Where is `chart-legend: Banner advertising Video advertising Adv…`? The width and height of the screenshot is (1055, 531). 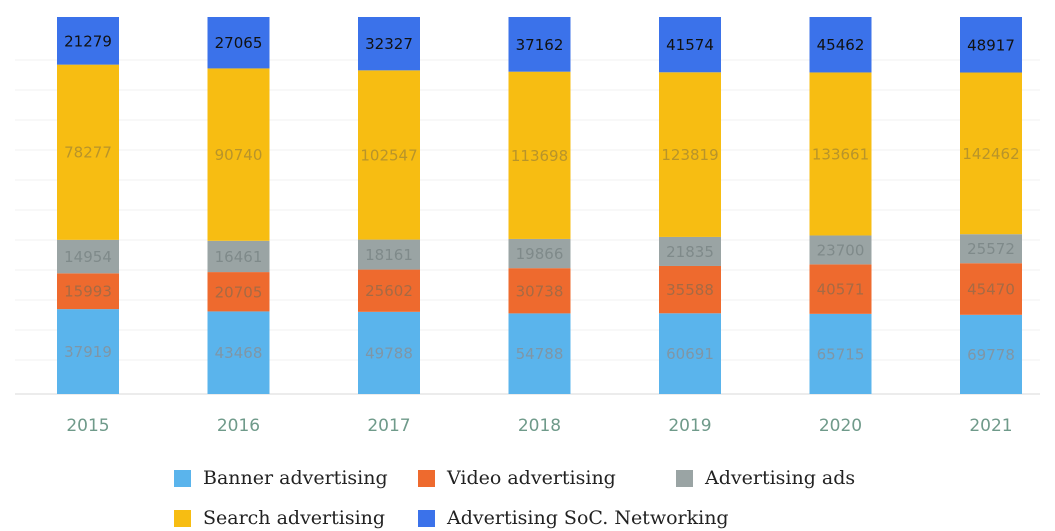
chart-legend: Banner advertising Video advertising Adv… is located at coordinates (527, 493).